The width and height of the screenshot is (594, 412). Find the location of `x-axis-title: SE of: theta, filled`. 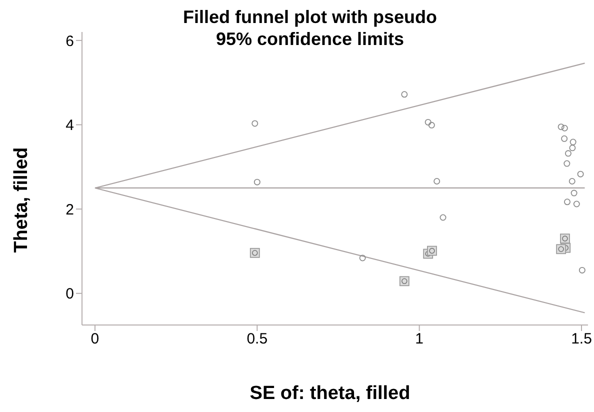

x-axis-title: SE of: theta, filled is located at coordinates (330, 394).